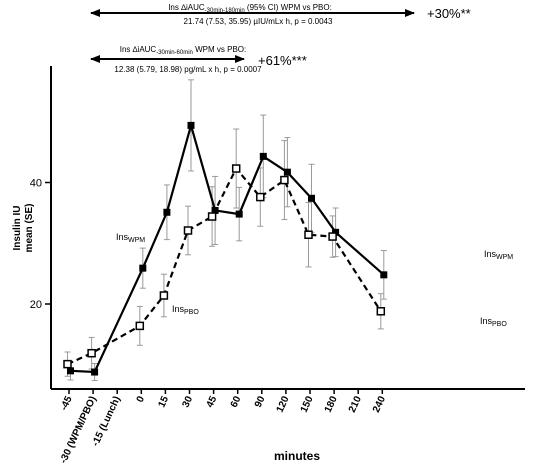 The image size is (550, 476). What do you see at coordinates (163, 401) in the screenshot?
I see `x-tick-label: 15` at bounding box center [163, 401].